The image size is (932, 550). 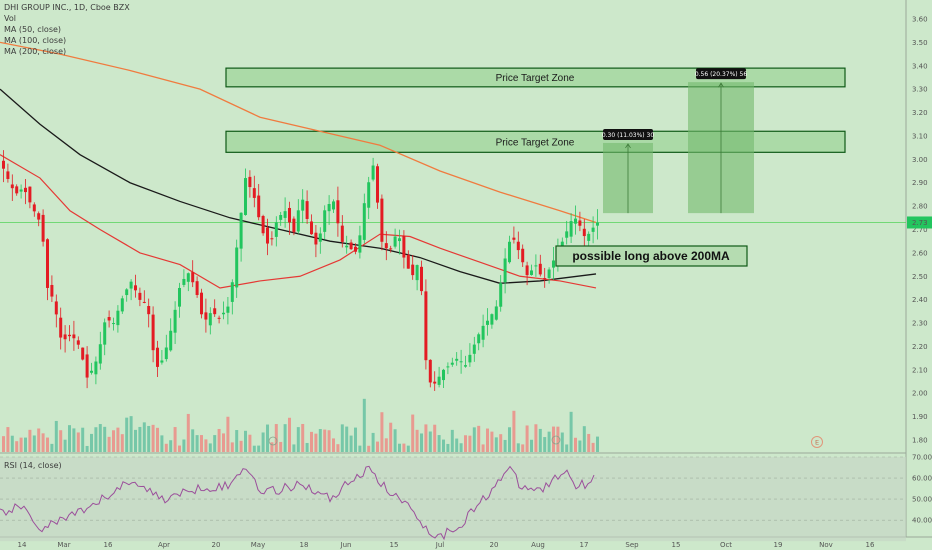 I want to click on dividend-marker, so click(x=556, y=440).